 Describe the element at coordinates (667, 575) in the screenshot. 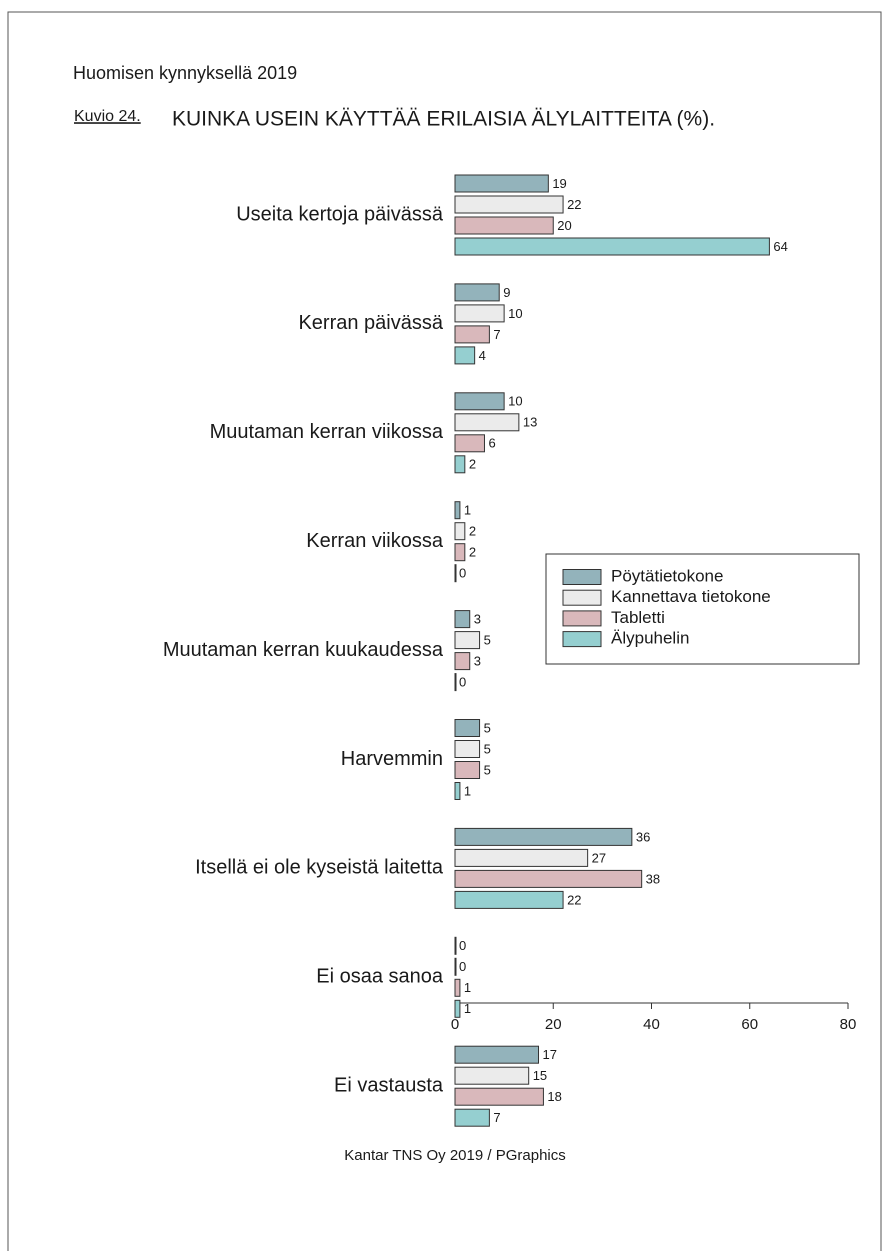

I see `legend-label: Pöytätietokone` at that location.